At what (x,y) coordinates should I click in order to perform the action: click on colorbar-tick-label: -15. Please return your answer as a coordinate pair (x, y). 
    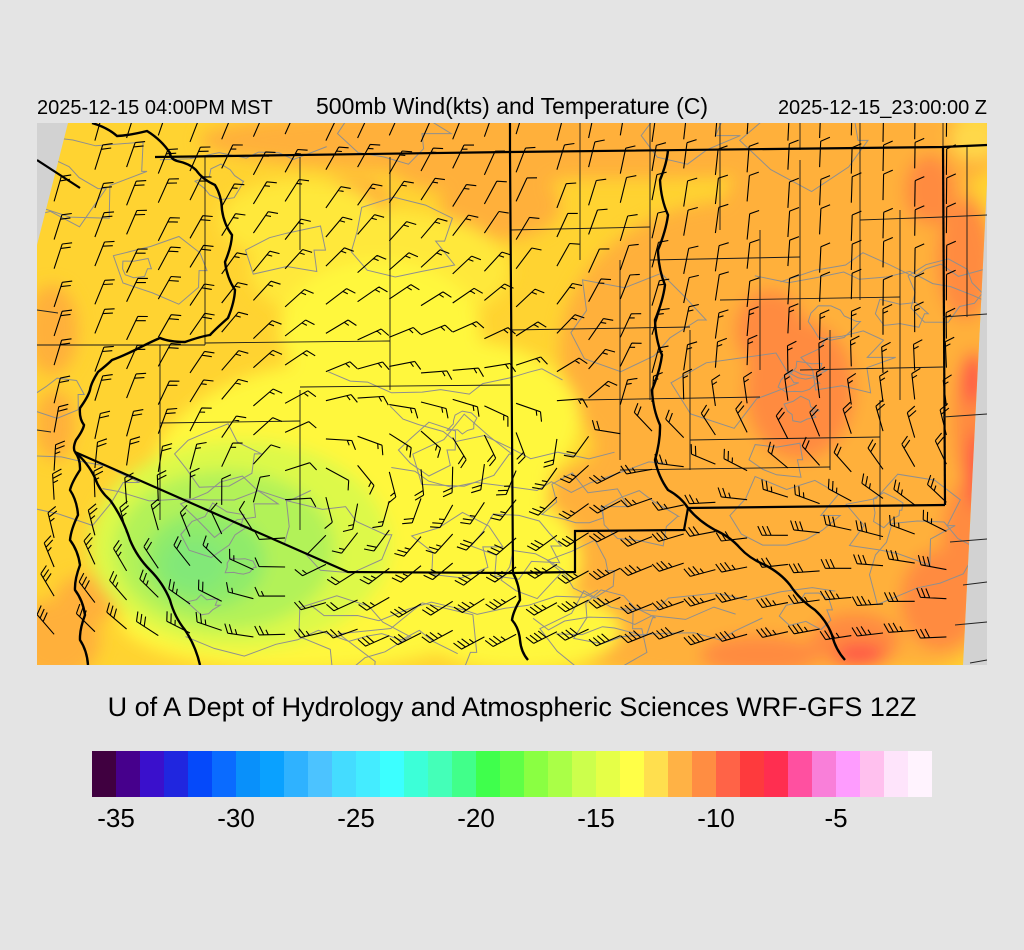
    Looking at the image, I should click on (596, 818).